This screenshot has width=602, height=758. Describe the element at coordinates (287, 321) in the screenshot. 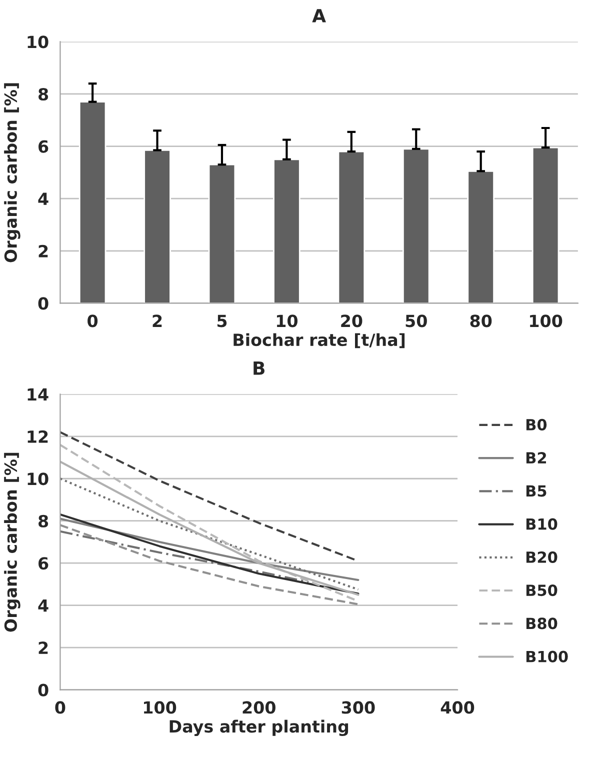

I see `x-tick-label: 10` at that location.